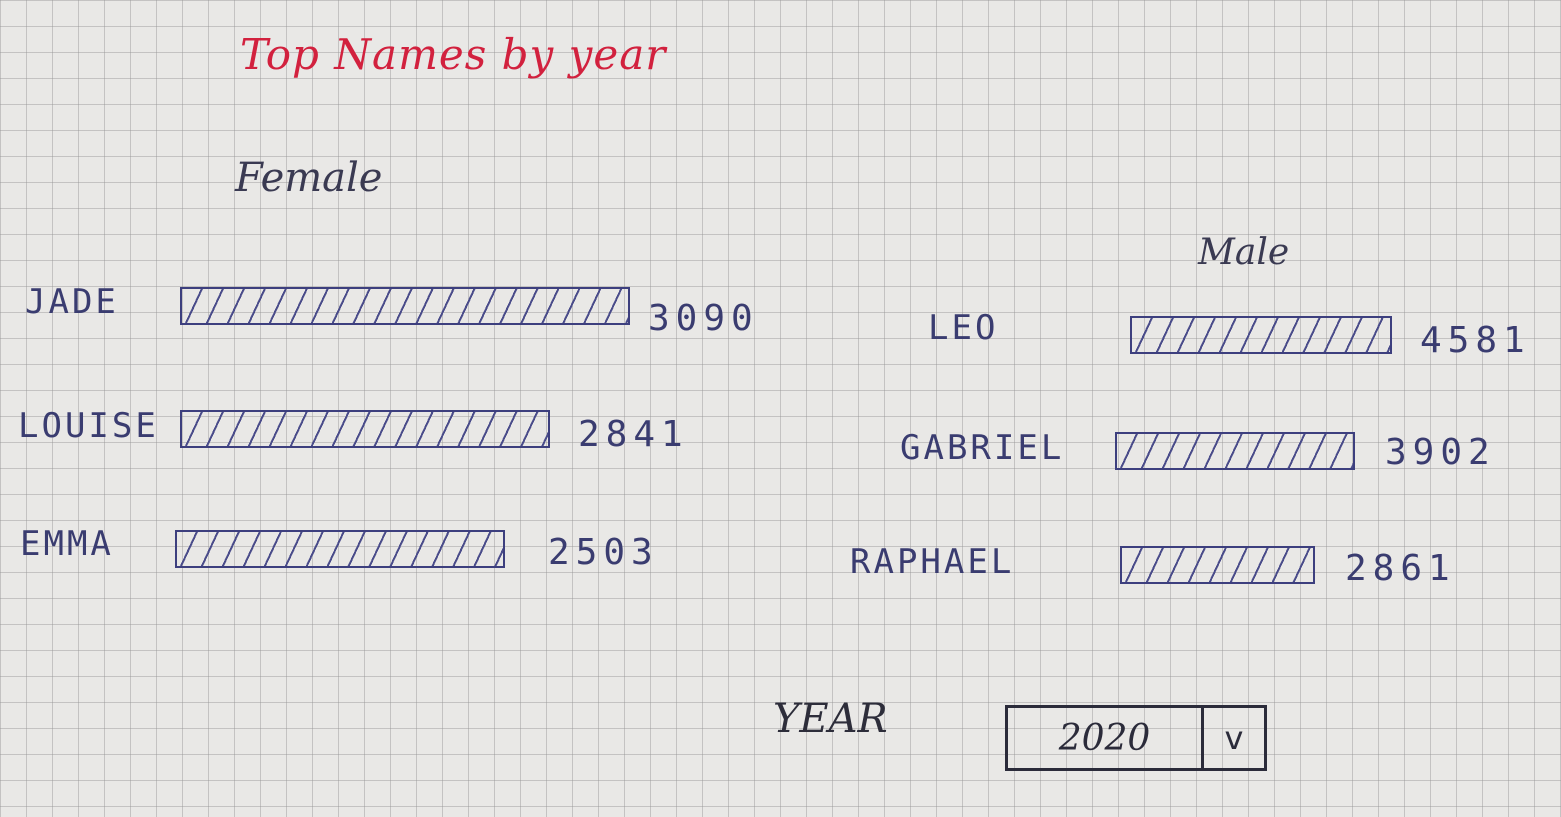 This screenshot has width=1561, height=817. What do you see at coordinates (703, 318) in the screenshot?
I see `female-count-1: 3090` at bounding box center [703, 318].